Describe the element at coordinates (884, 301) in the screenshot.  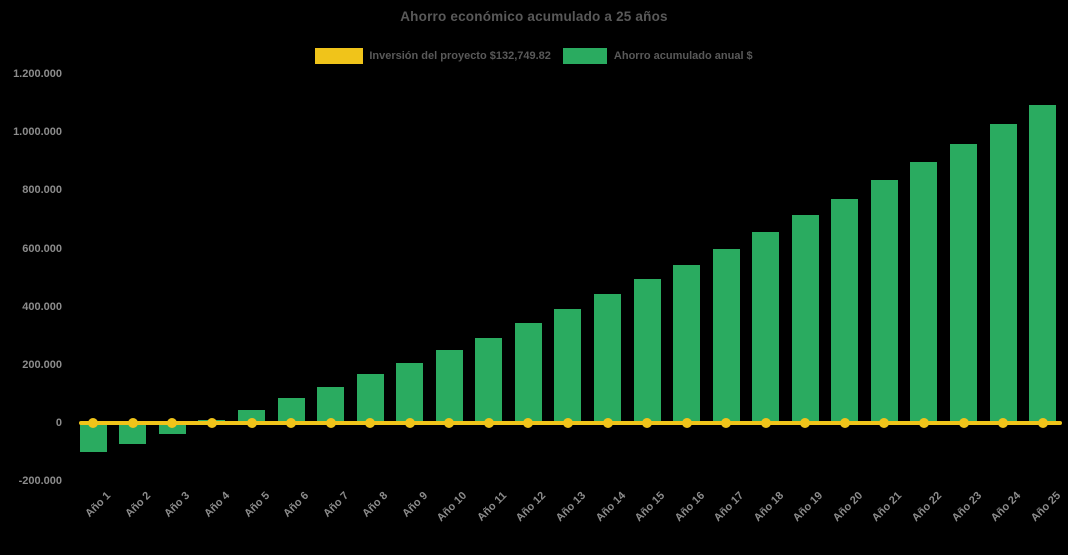
I see `bar-año-21` at that location.